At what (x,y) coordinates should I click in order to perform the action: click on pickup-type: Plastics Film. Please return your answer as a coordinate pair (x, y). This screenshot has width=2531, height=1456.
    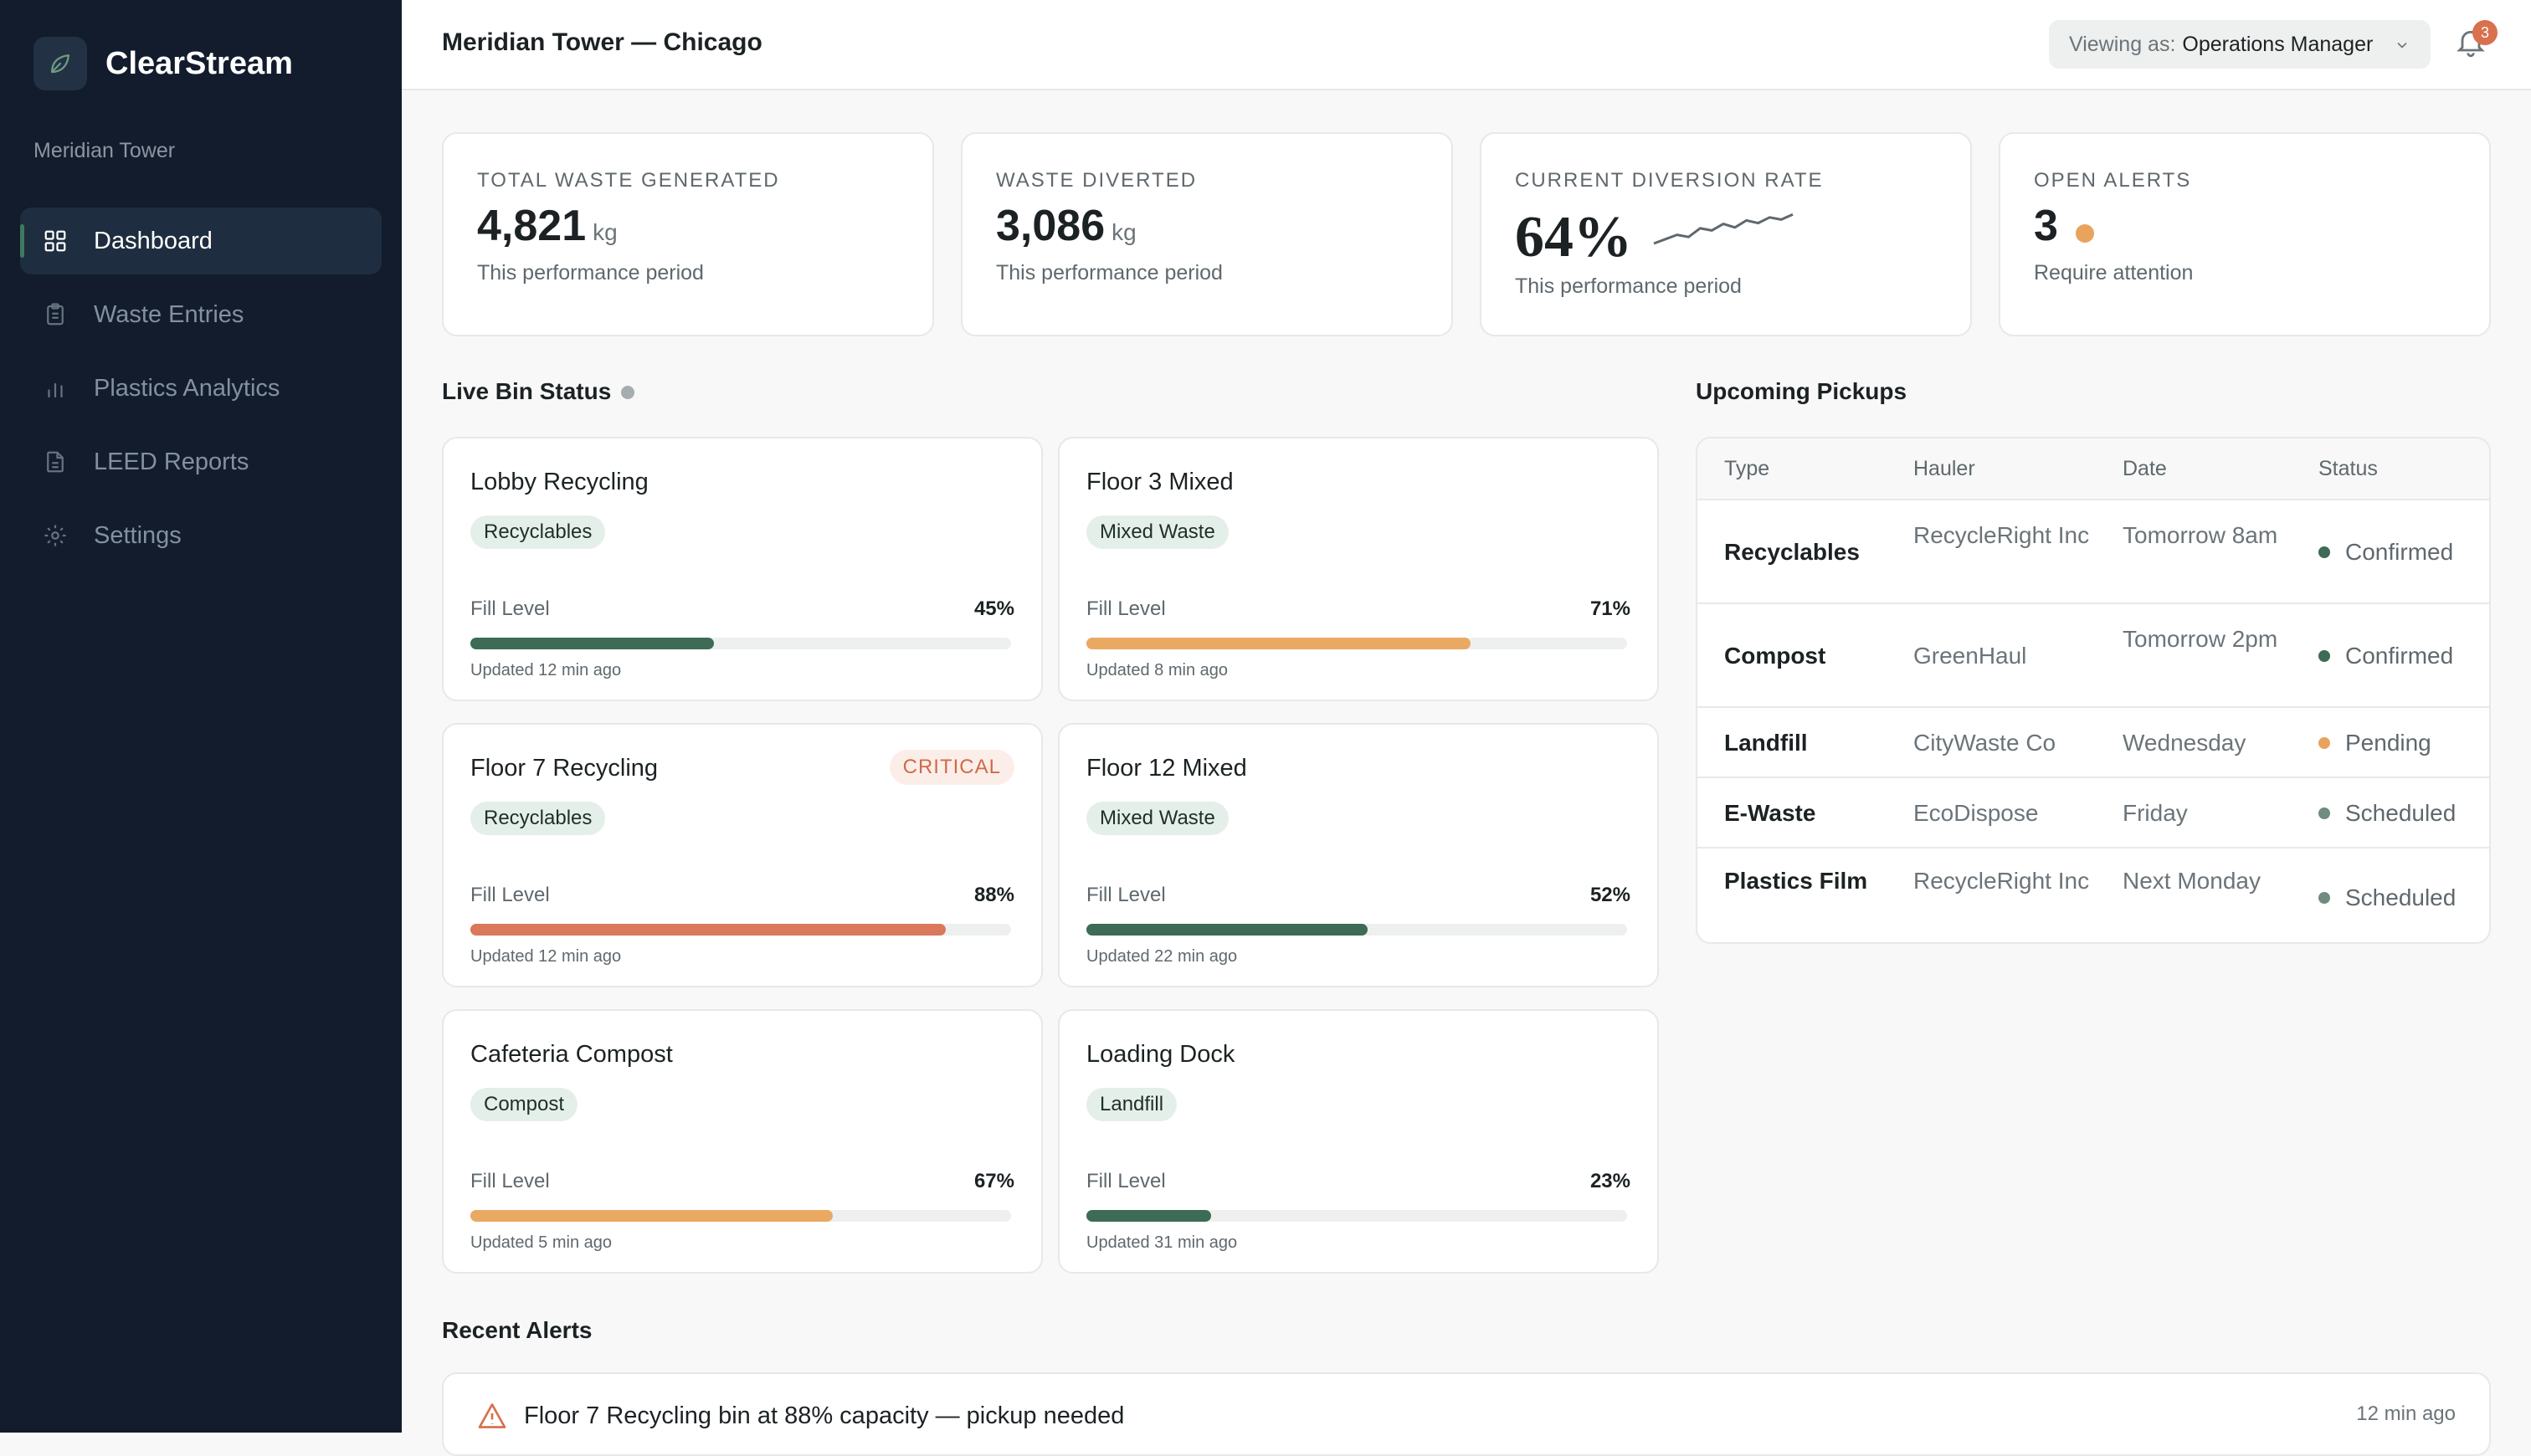
    Looking at the image, I should click on (1796, 881).